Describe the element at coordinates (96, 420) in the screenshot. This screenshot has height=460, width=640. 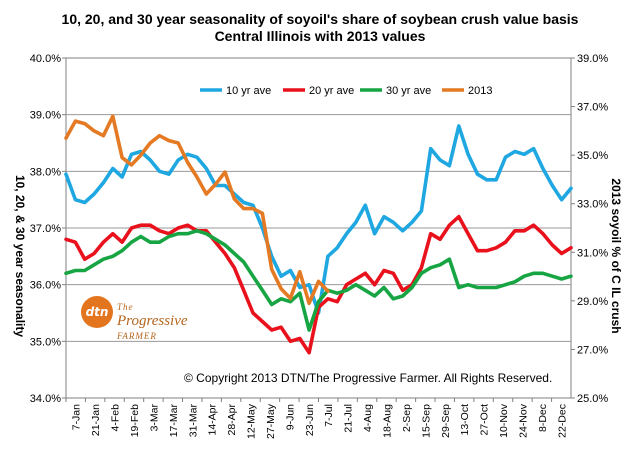
I see `x-tick-label: 21-Jan` at that location.